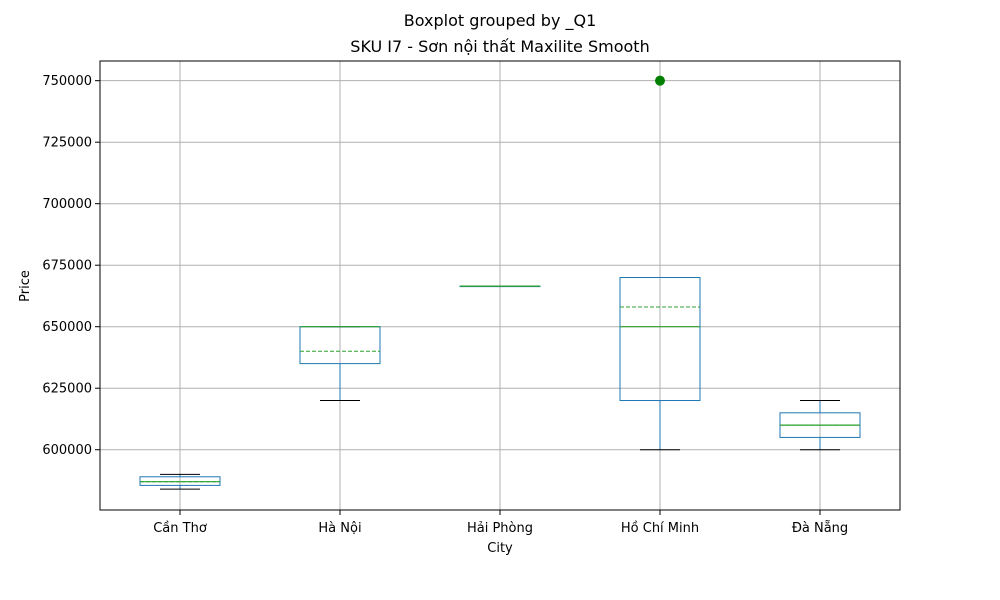 This screenshot has height=600, width=1000. What do you see at coordinates (339, 528) in the screenshot?
I see `x-tick-label: Hà Nội` at bounding box center [339, 528].